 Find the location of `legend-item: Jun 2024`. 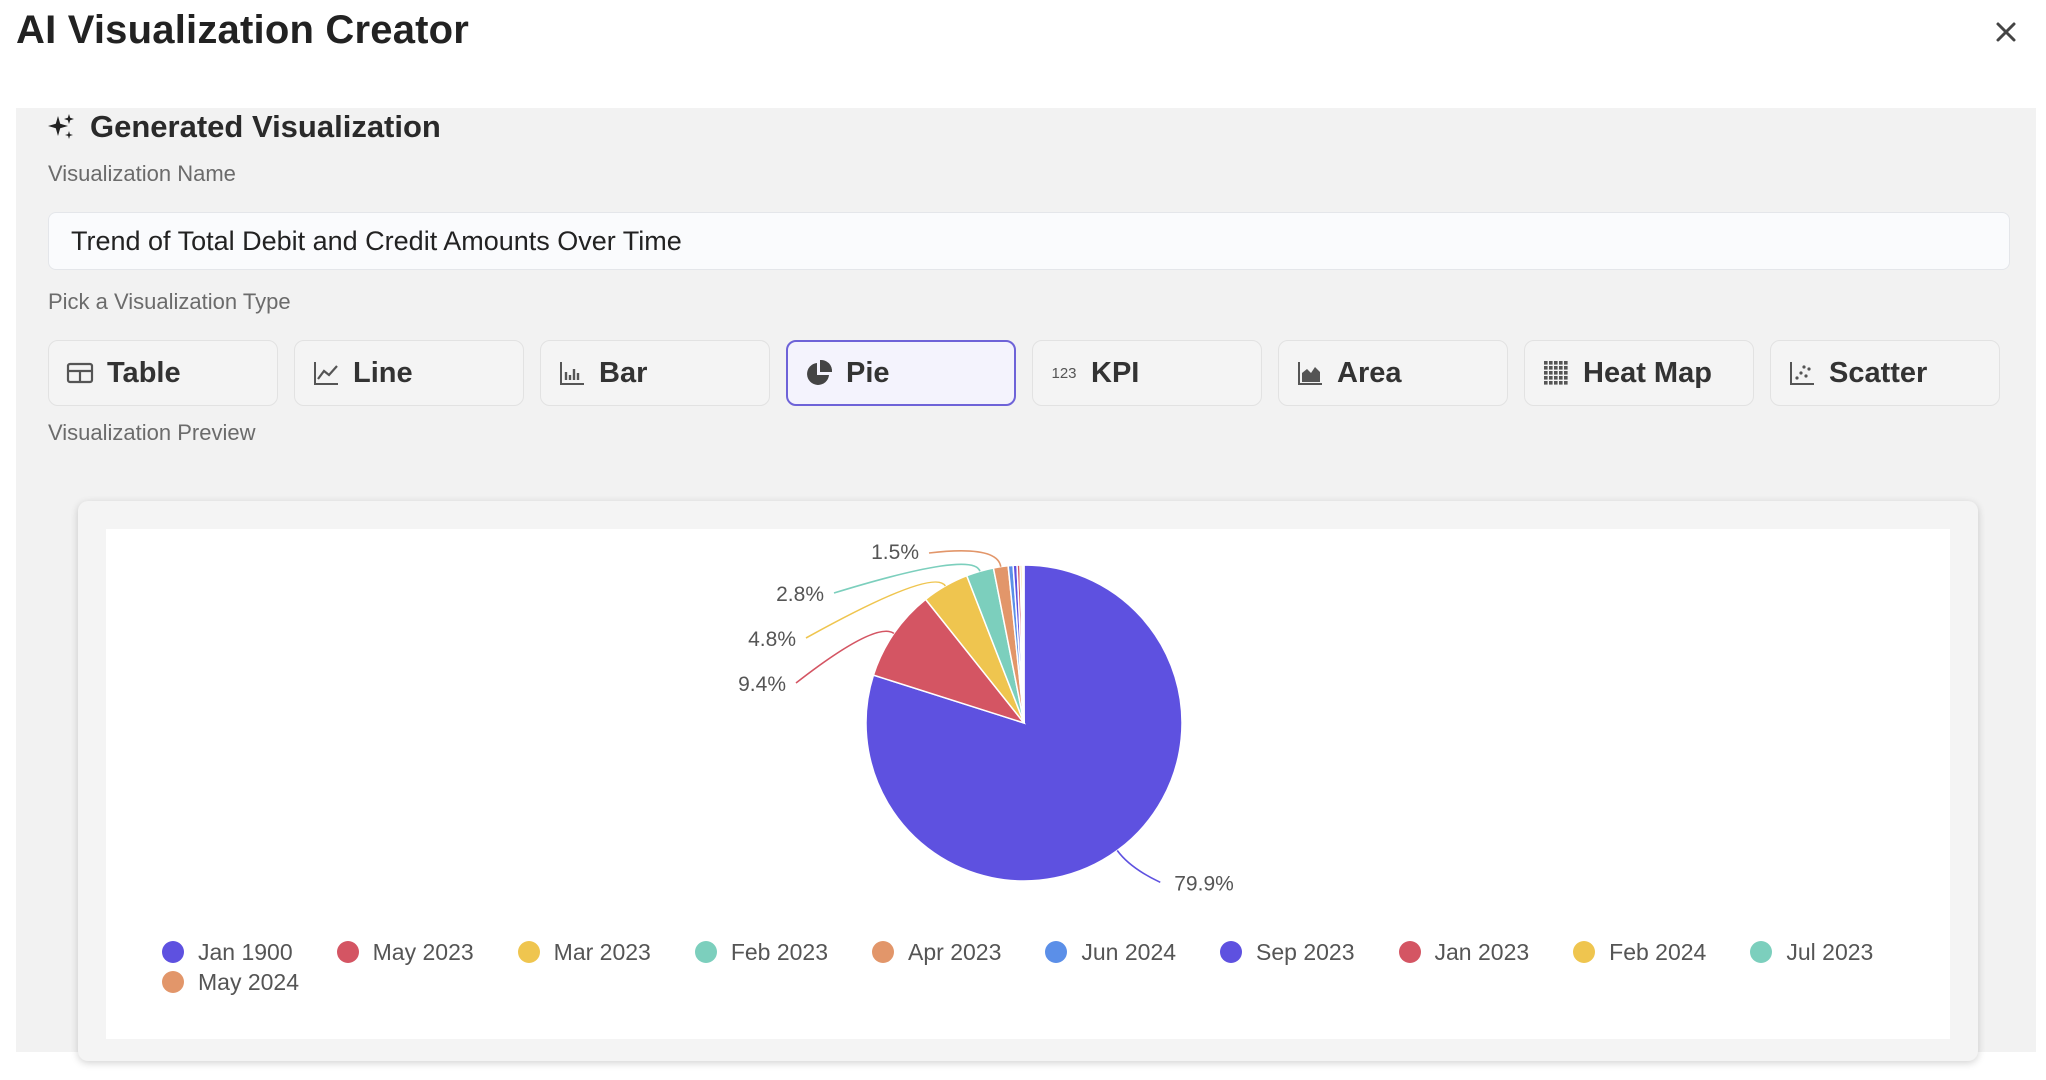

legend-item: Jun 2024 is located at coordinates (1110, 952).